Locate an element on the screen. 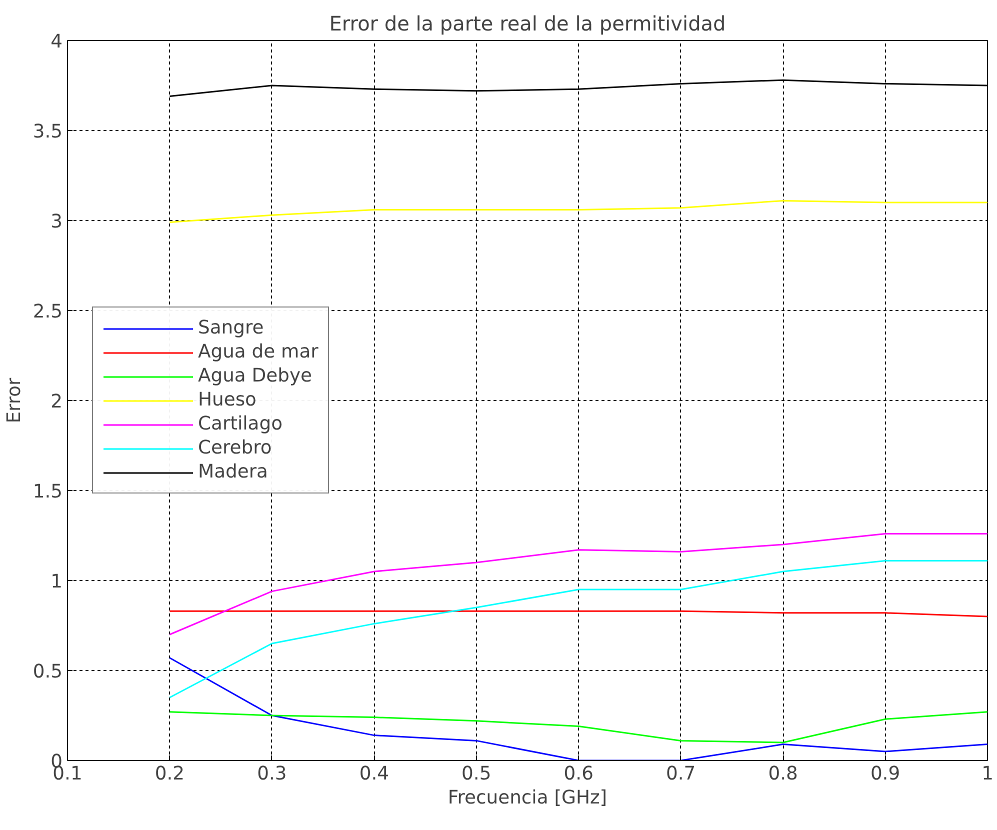 The width and height of the screenshot is (997, 830). y-tick-label: 0.5 is located at coordinates (47, 672).